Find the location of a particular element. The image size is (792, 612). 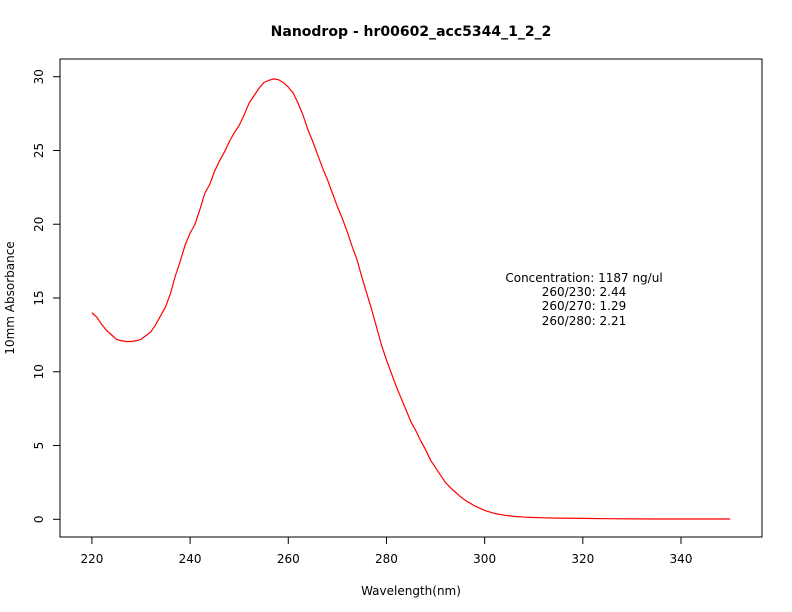

y-tick-label: 0 is located at coordinates (39, 519).